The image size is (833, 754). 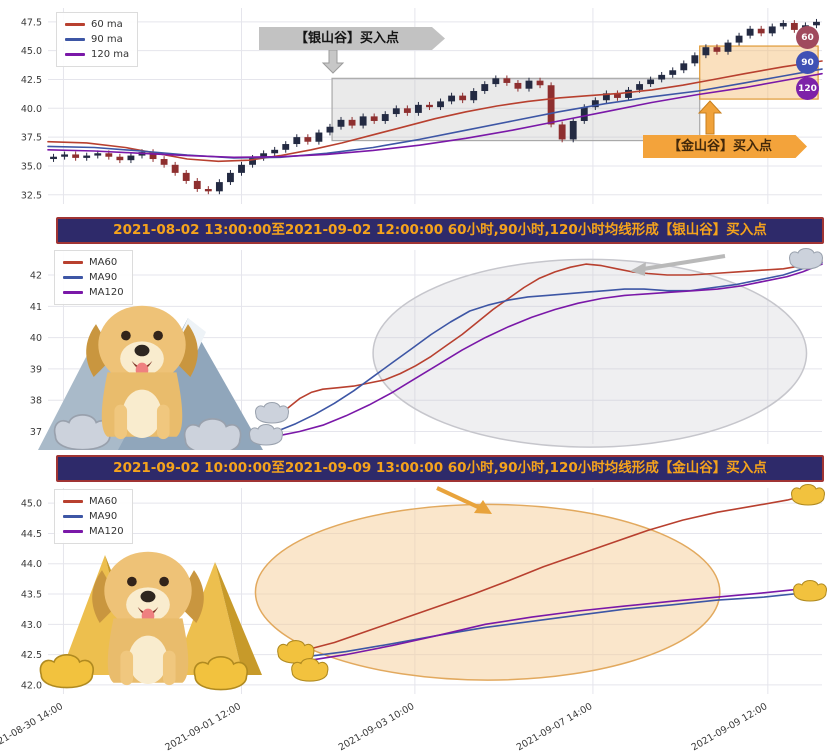 I want to click on silver-cross-arrow-icon, so click(x=678, y=265).